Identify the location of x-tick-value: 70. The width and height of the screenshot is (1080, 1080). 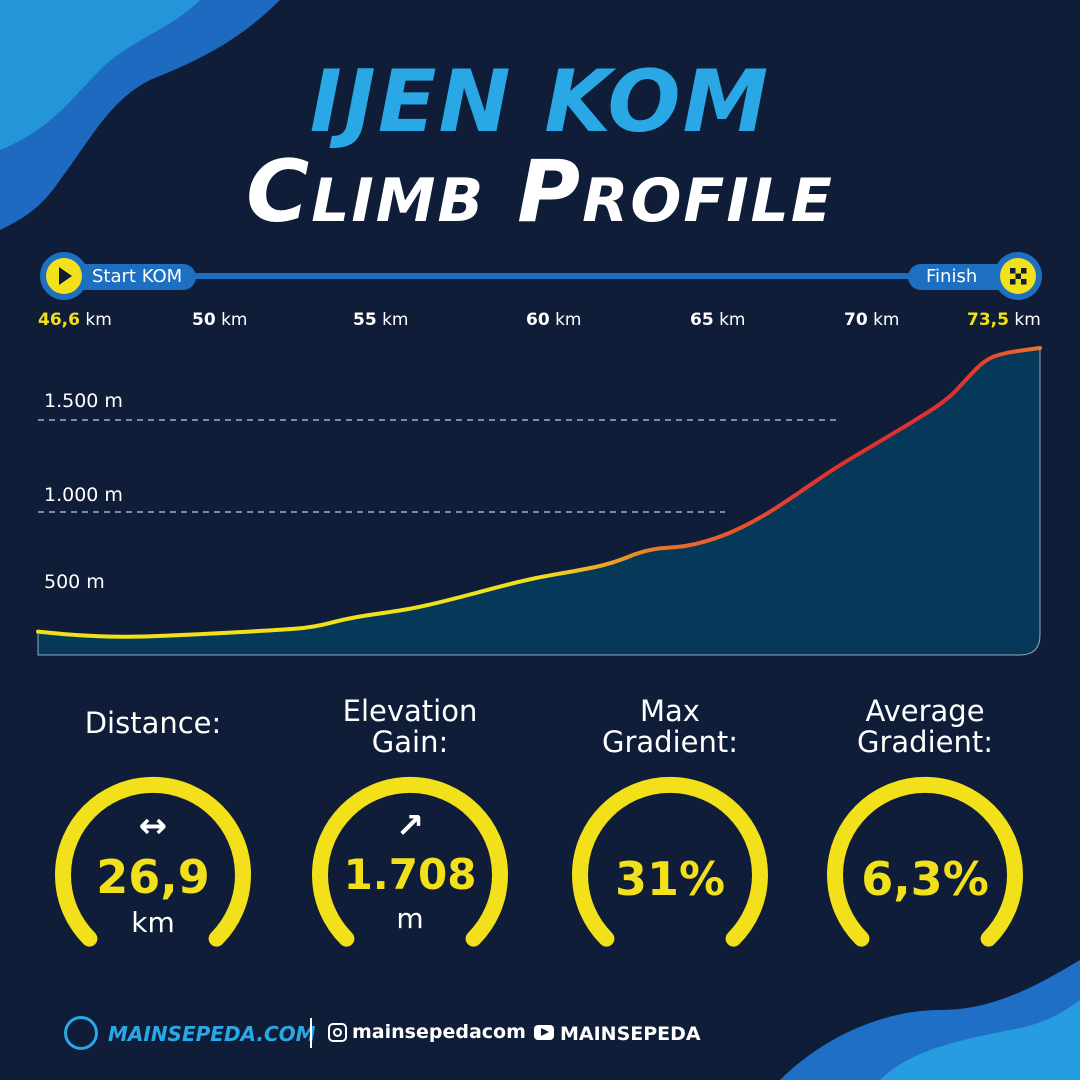
(856, 320).